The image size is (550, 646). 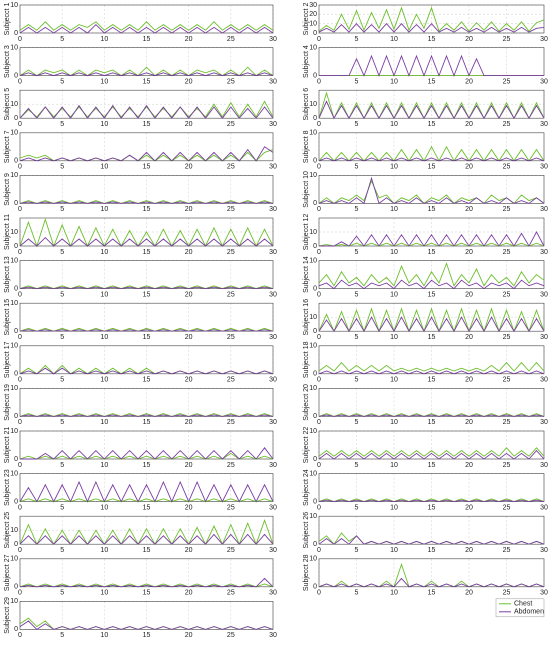 I want to click on y-axis-label: Subjecct 11, so click(x=7, y=232).